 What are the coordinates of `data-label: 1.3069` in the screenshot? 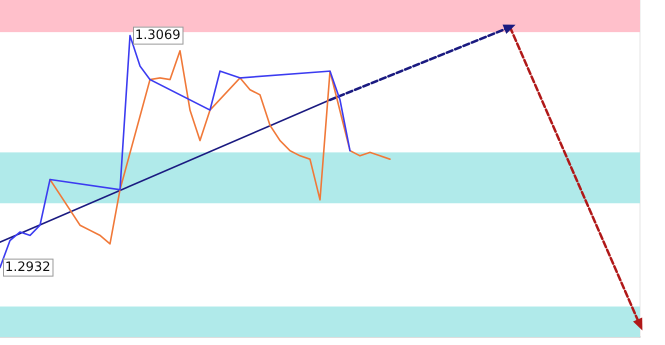 It's located at (157, 35).